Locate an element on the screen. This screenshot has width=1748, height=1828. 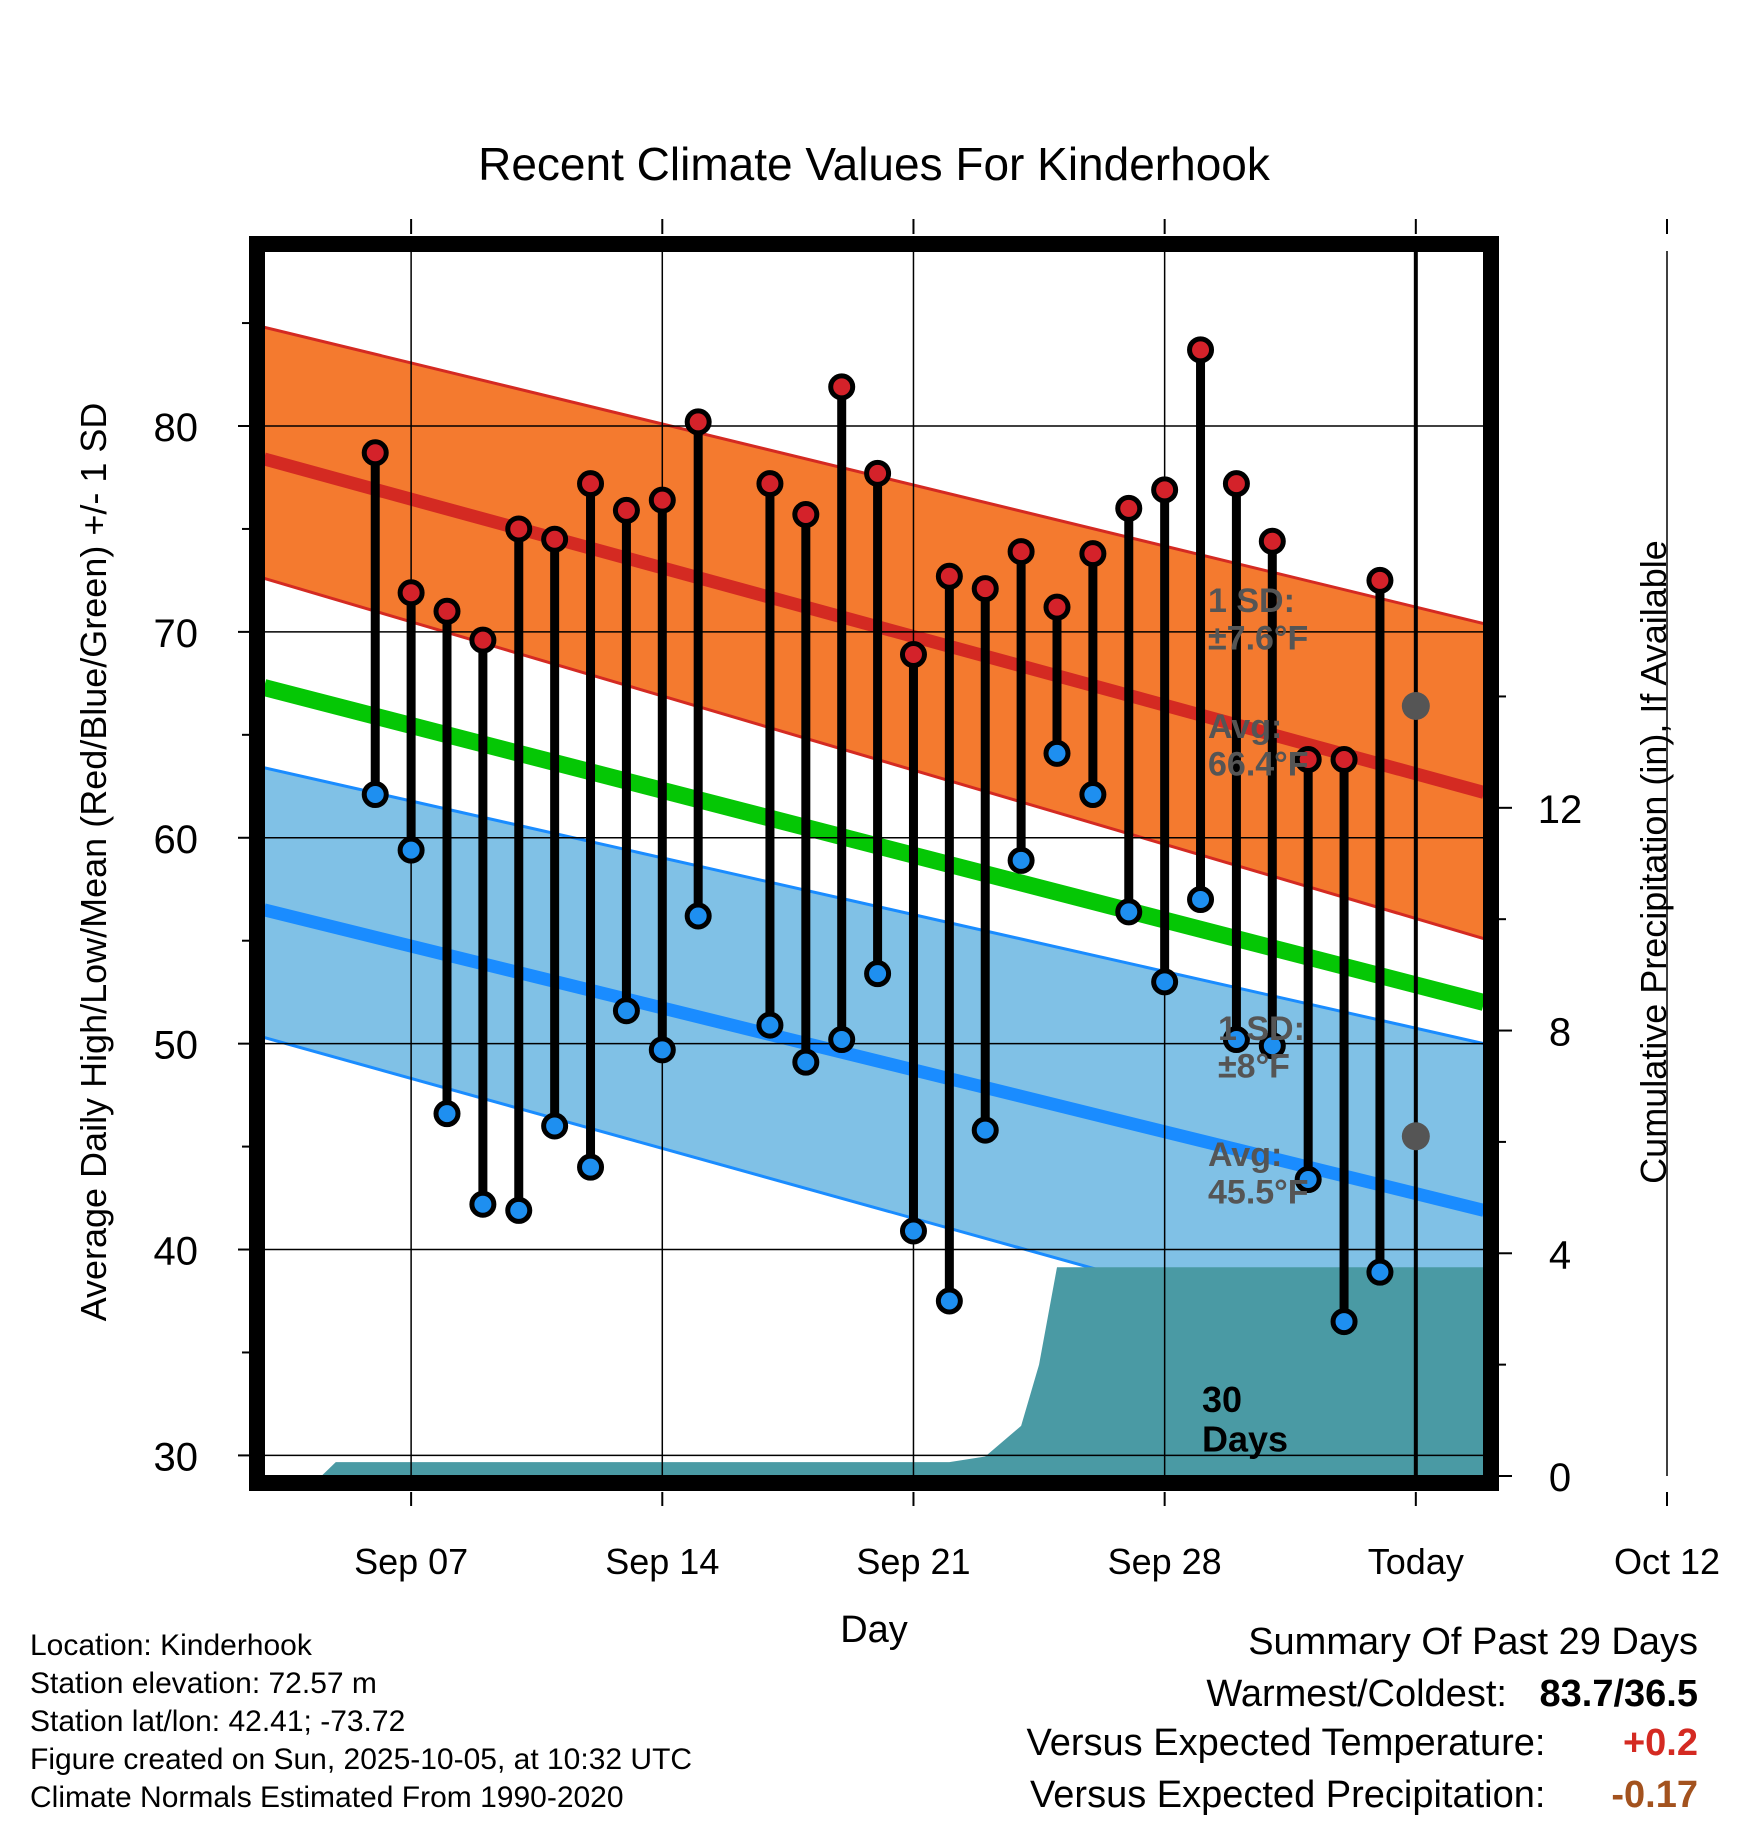
precip-area is located at coordinates (902, 1371).